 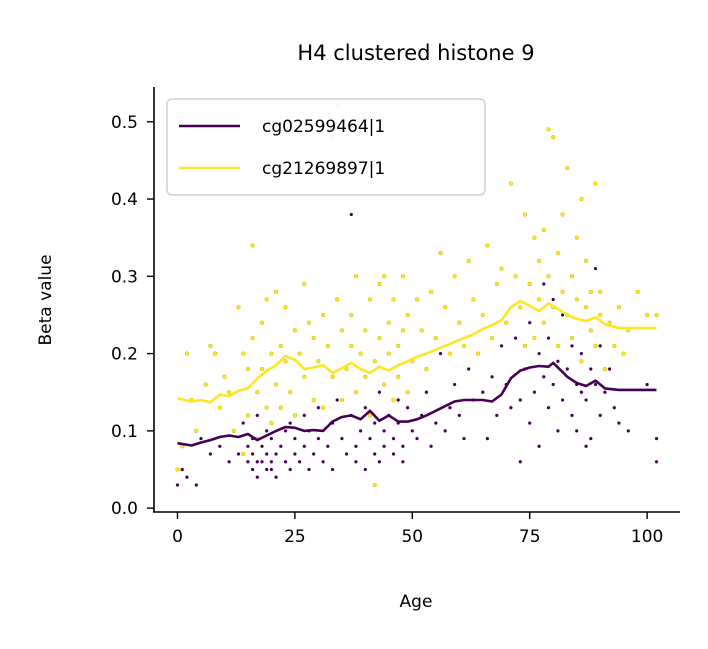 What do you see at coordinates (177, 537) in the screenshot?
I see `x-tick-label: 0` at bounding box center [177, 537].